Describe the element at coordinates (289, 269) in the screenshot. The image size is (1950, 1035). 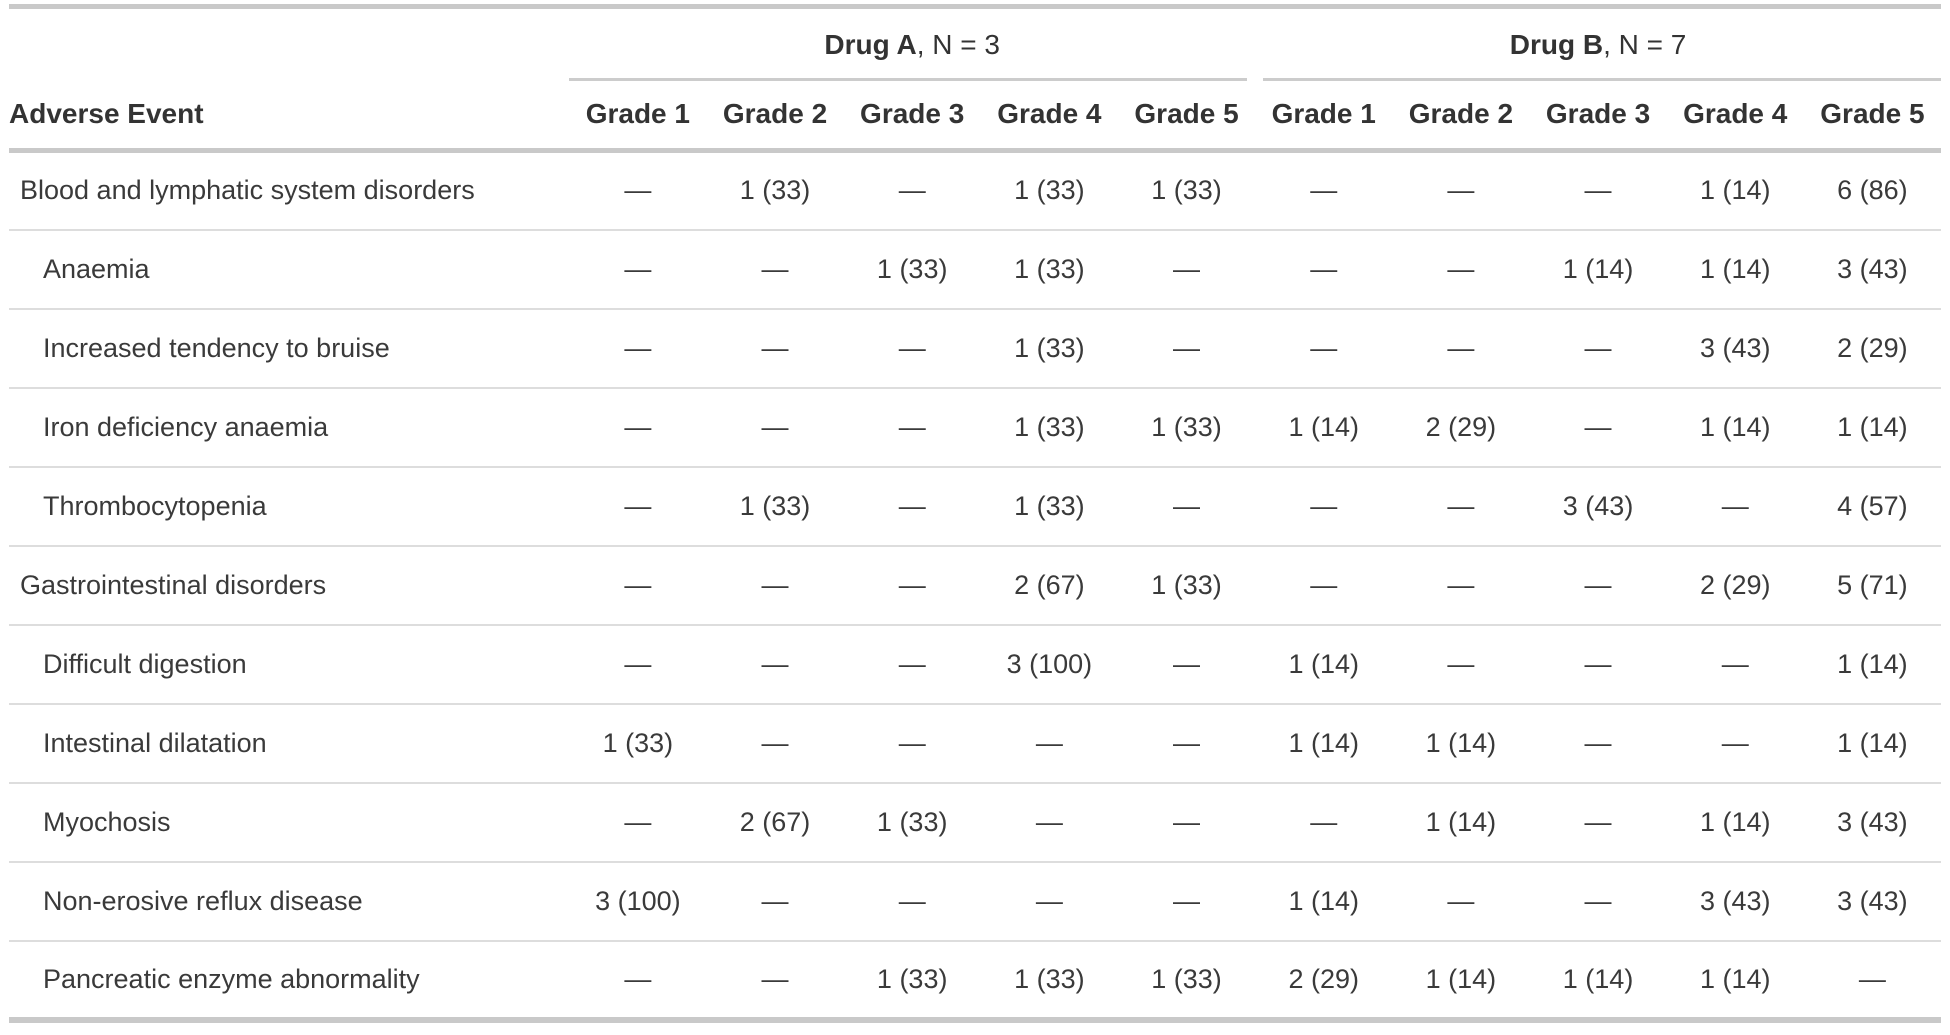
I see `event-label: Anaemia` at that location.